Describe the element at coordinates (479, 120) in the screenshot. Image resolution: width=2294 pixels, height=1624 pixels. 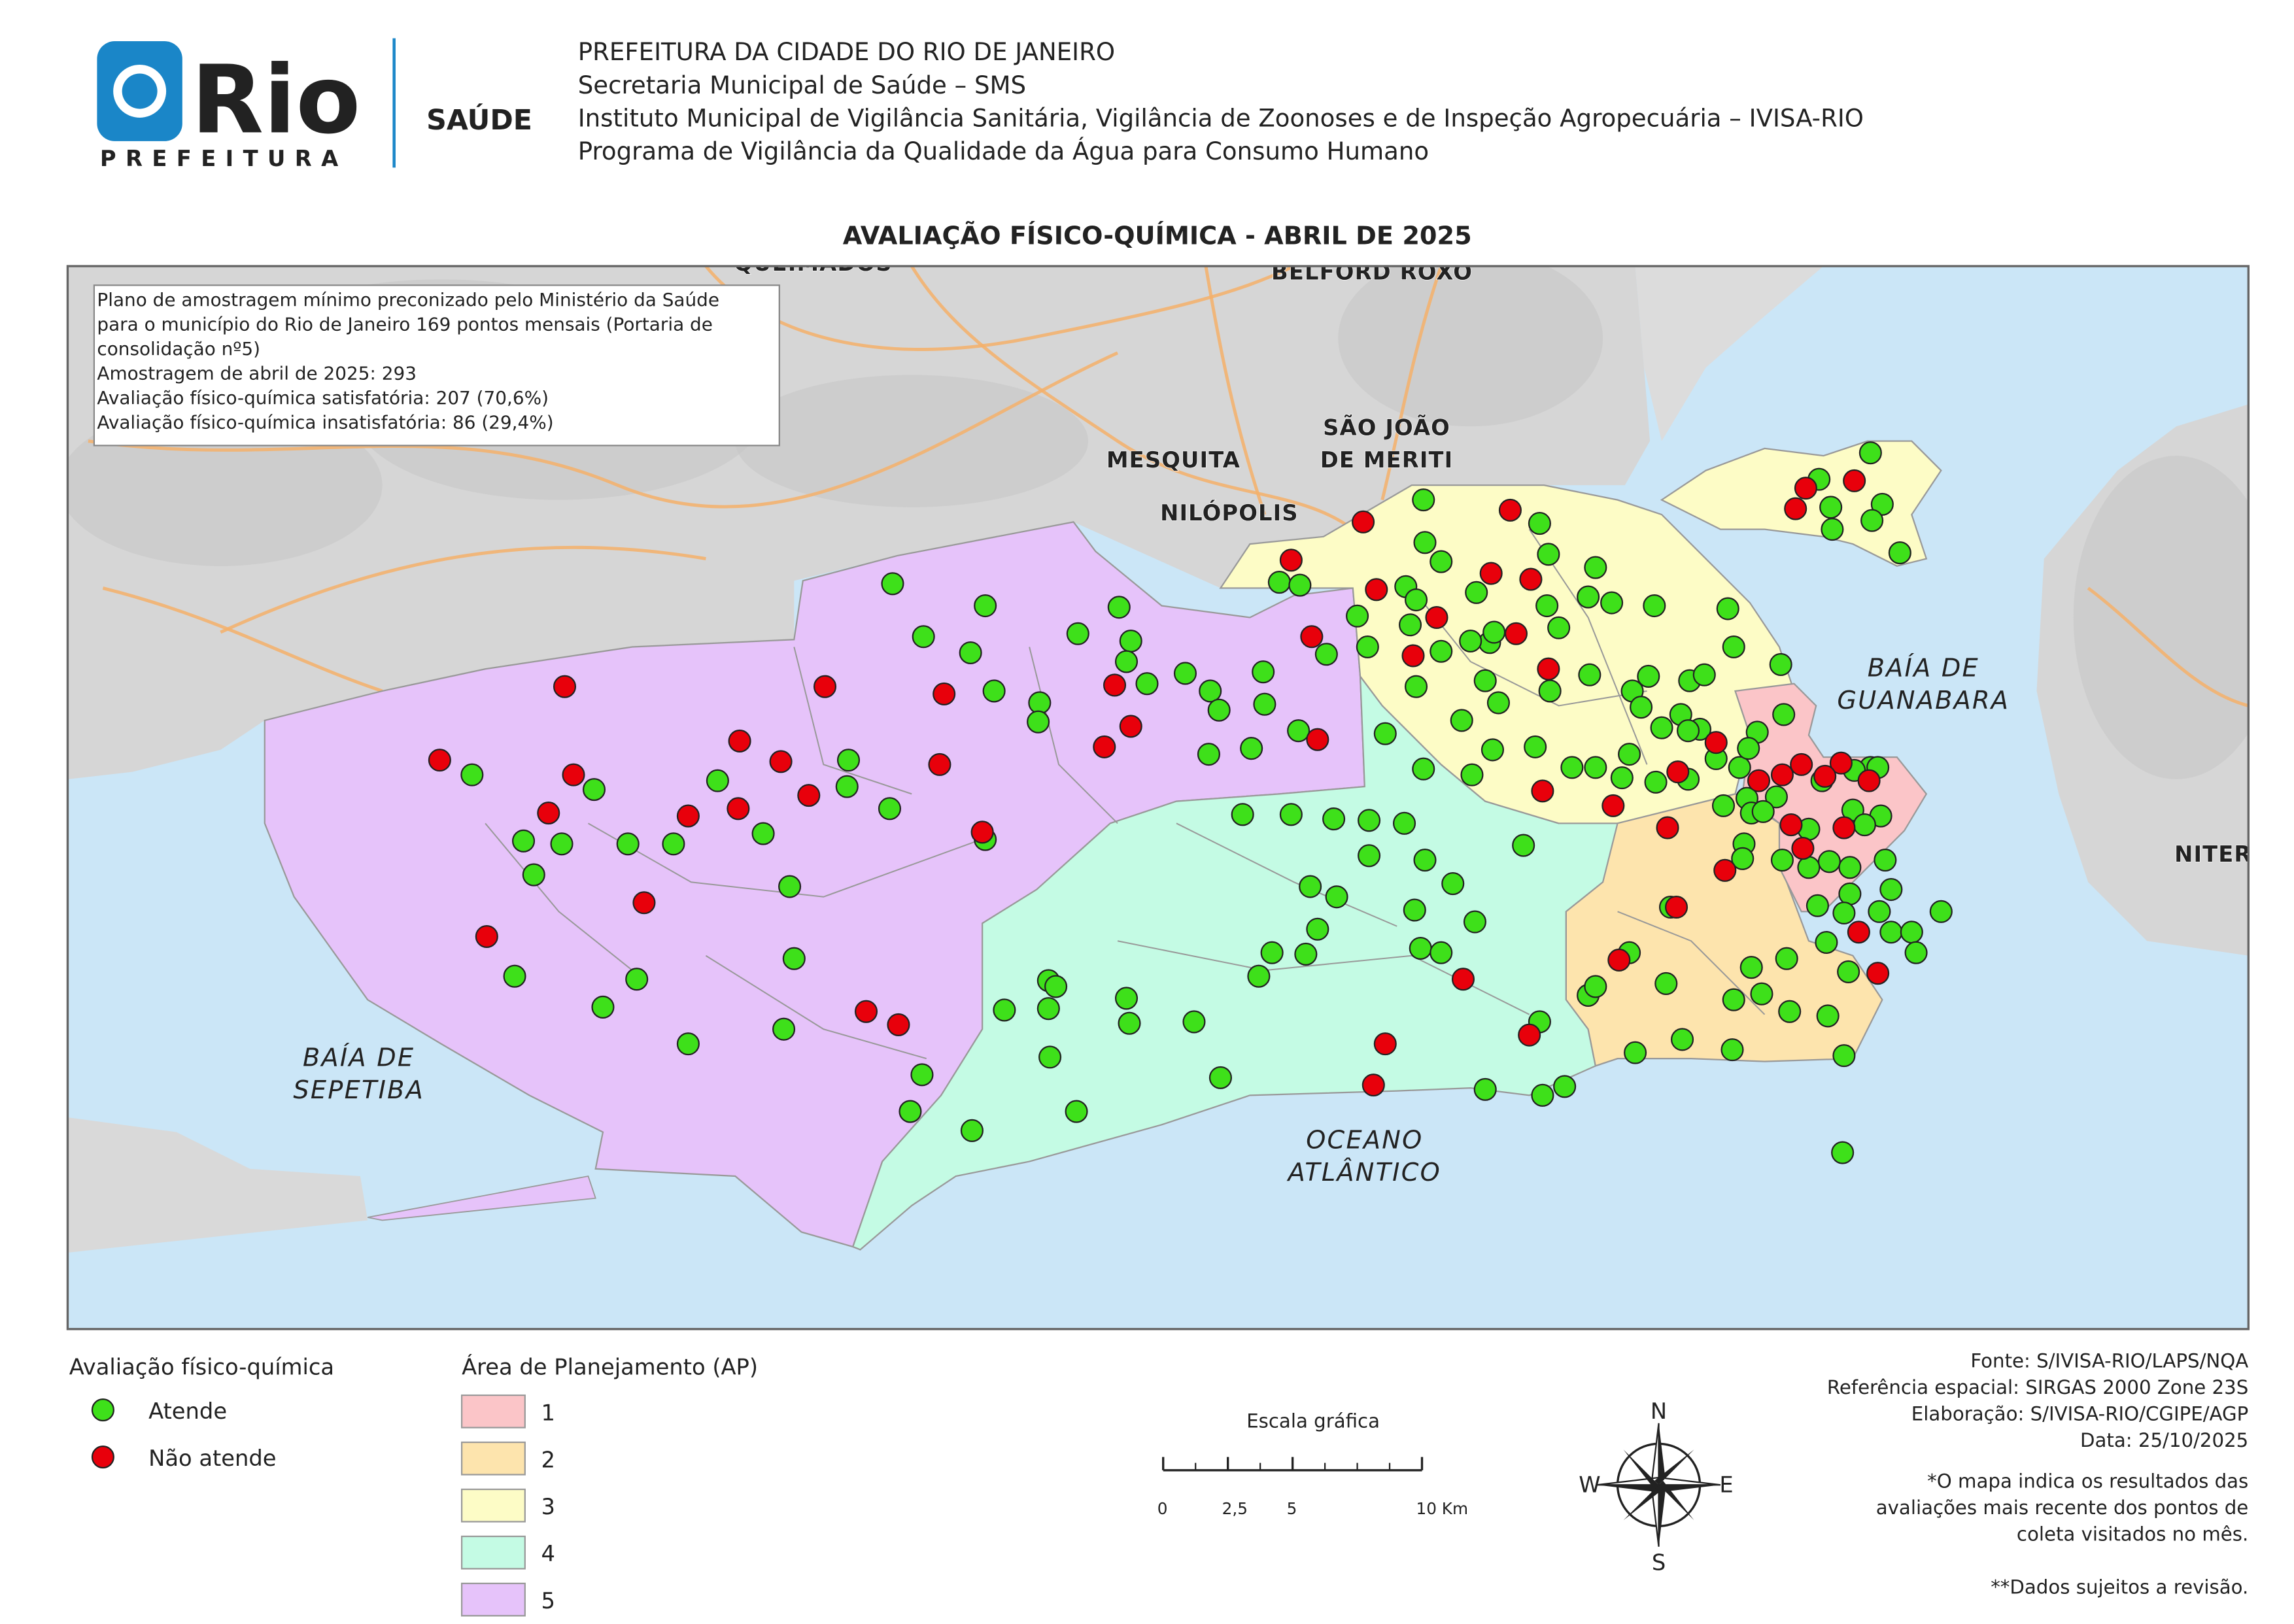
I see `dept: SAÚDE` at that location.